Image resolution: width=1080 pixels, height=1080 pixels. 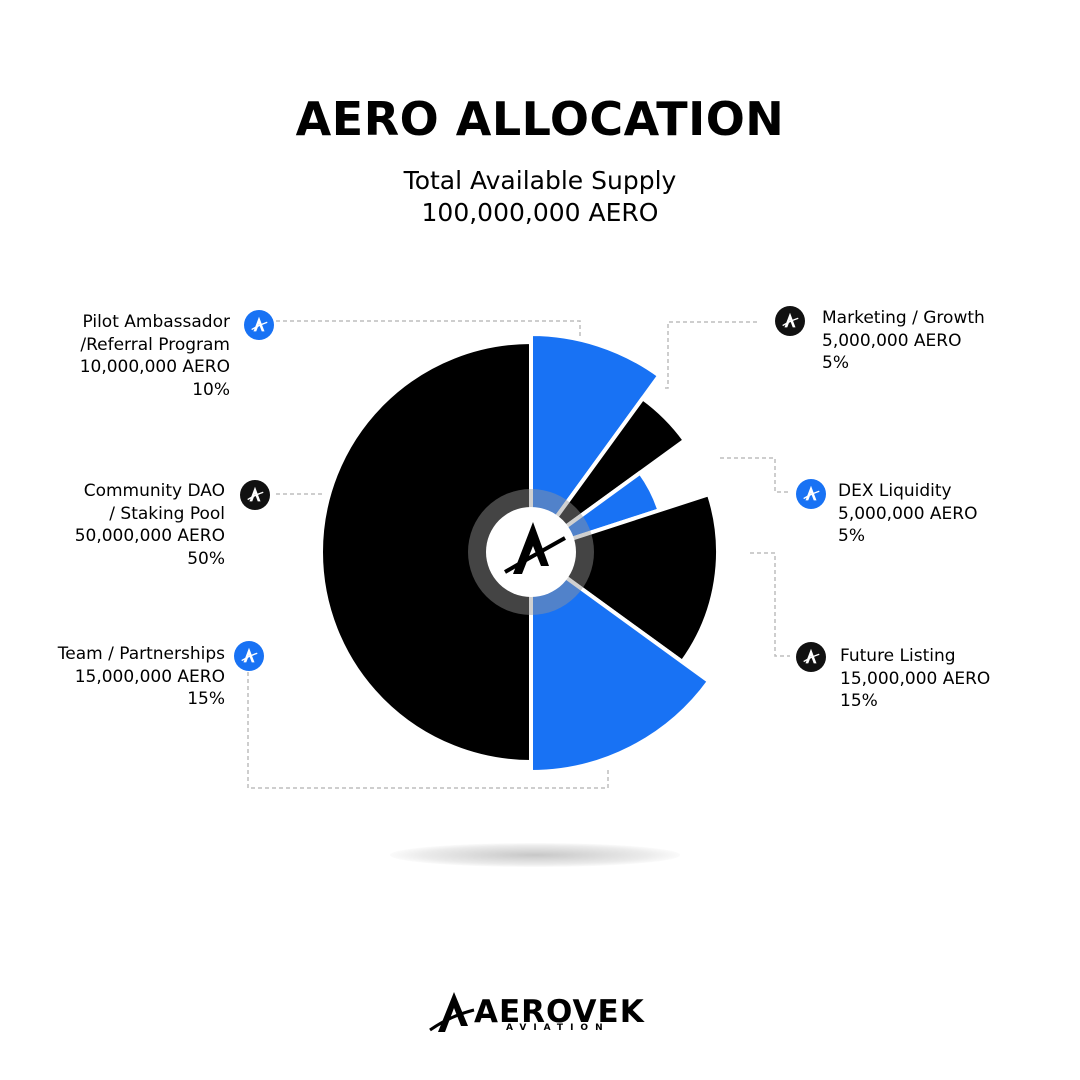 What do you see at coordinates (898, 656) in the screenshot?
I see `label-future-name: Future Listing` at bounding box center [898, 656].